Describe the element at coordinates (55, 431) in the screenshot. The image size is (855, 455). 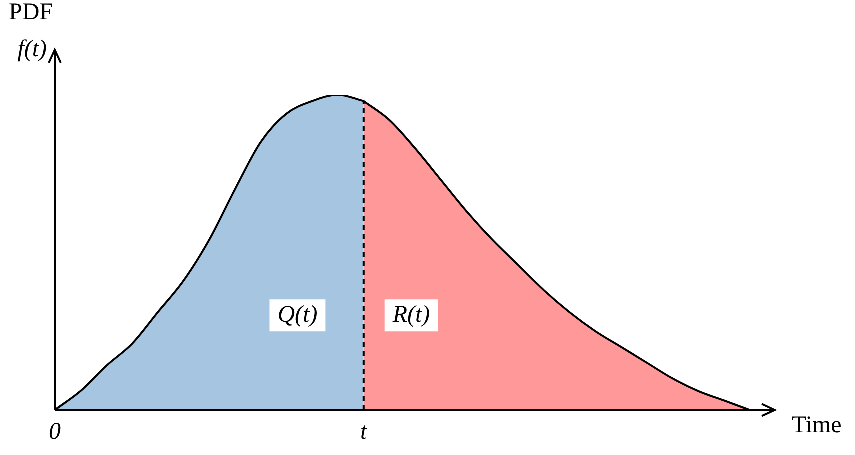
I see `x-tick-label: 0` at that location.